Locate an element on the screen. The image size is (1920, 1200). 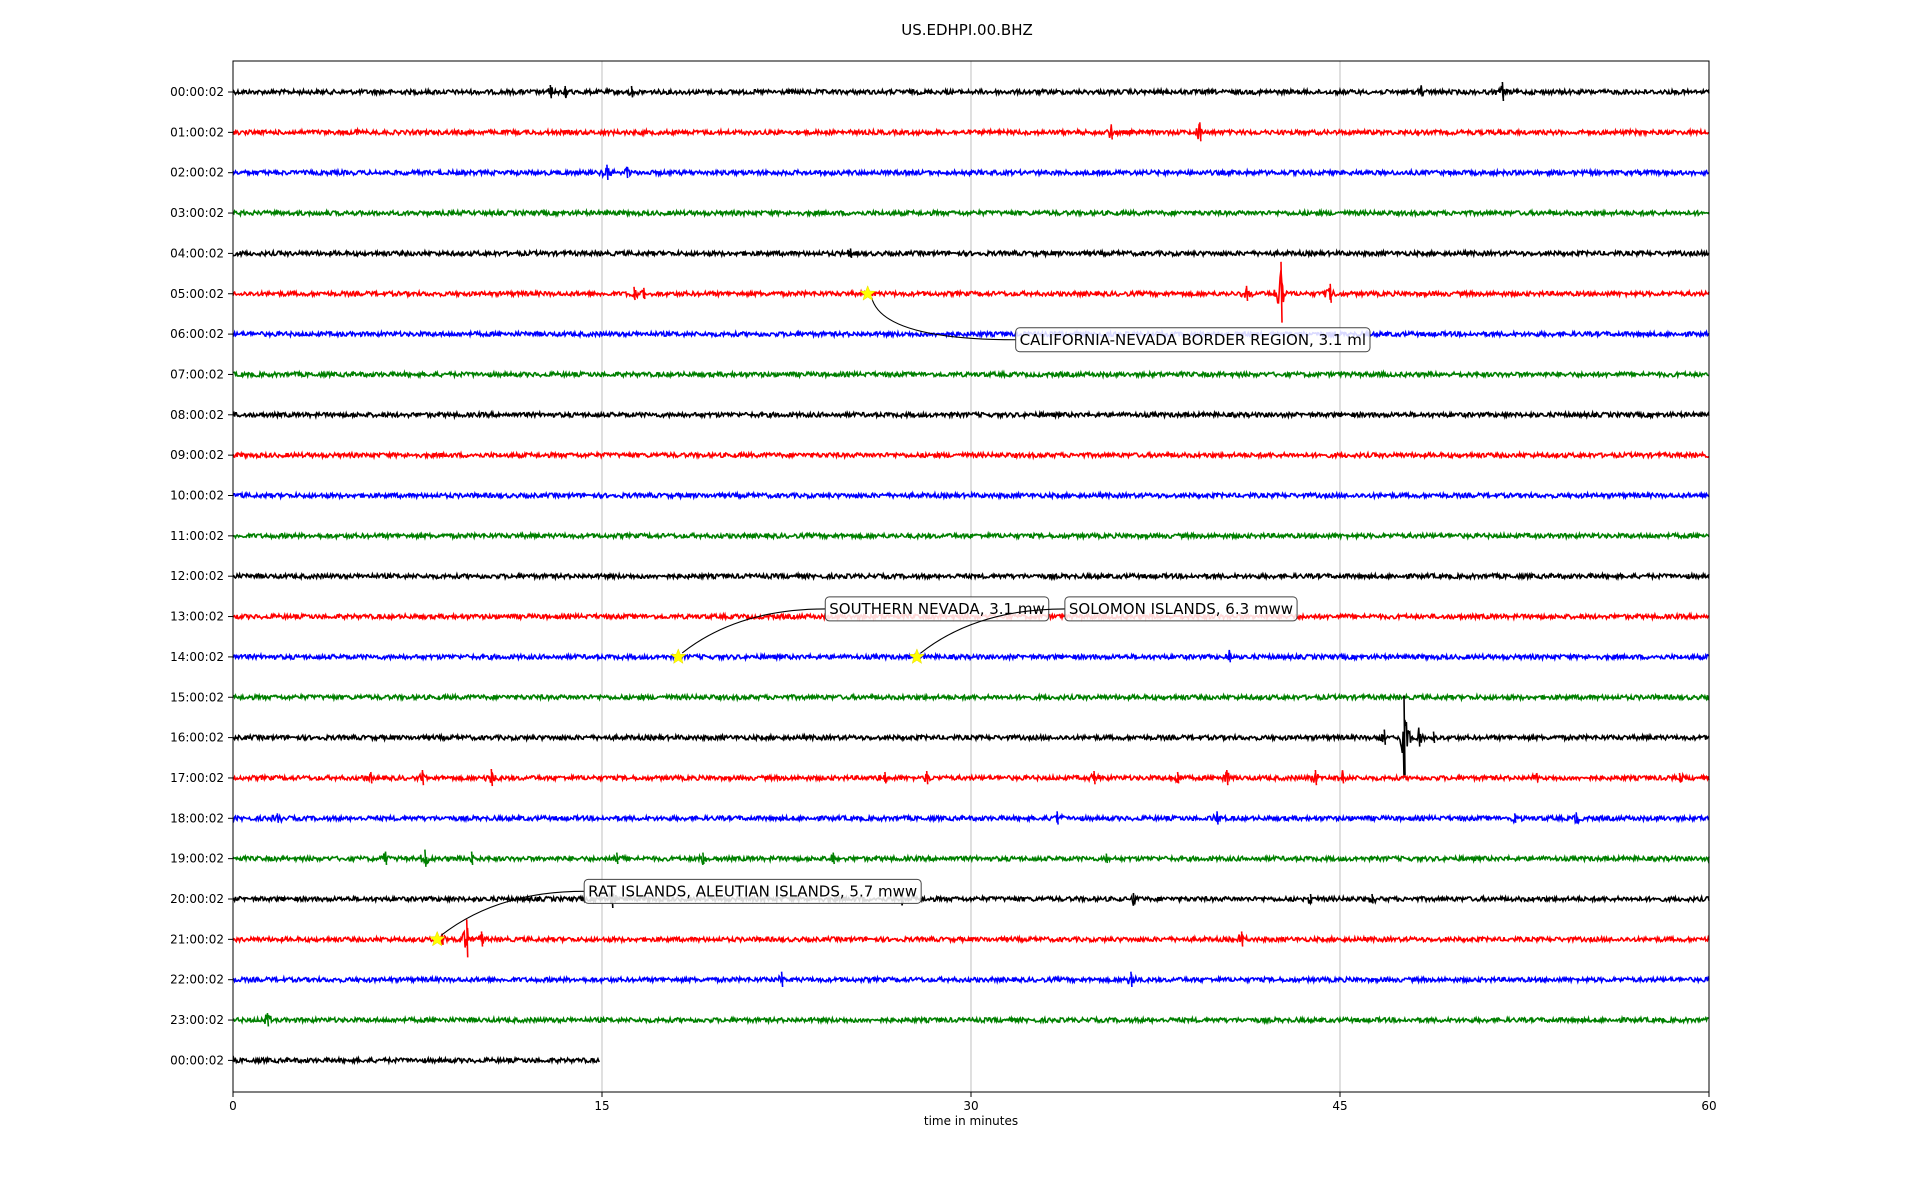
y-tick-label-5: 05:00:02 is located at coordinates (197, 294).